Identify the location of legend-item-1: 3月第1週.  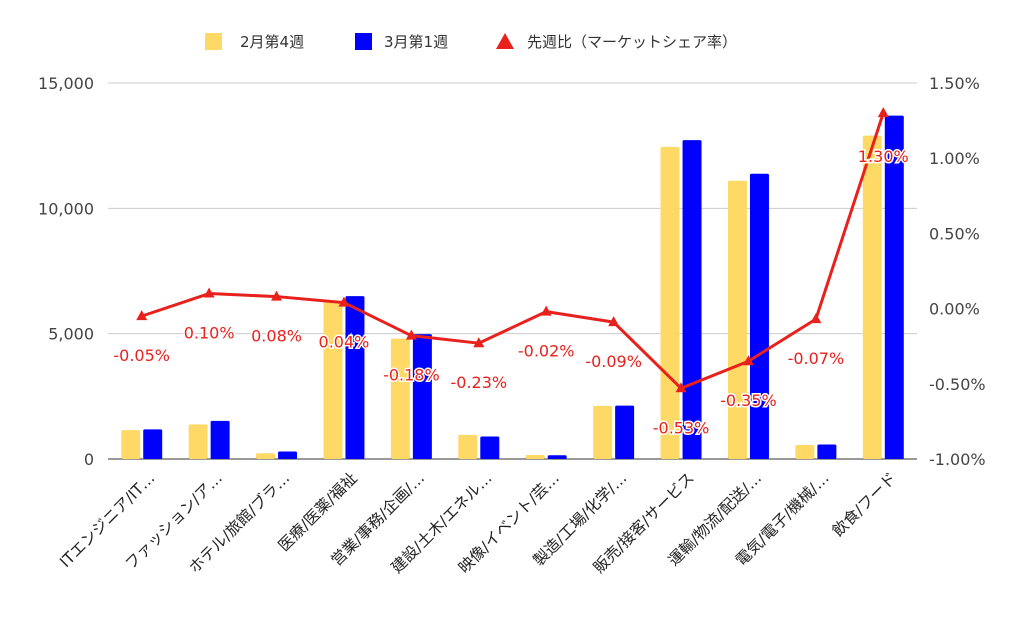
(401, 42).